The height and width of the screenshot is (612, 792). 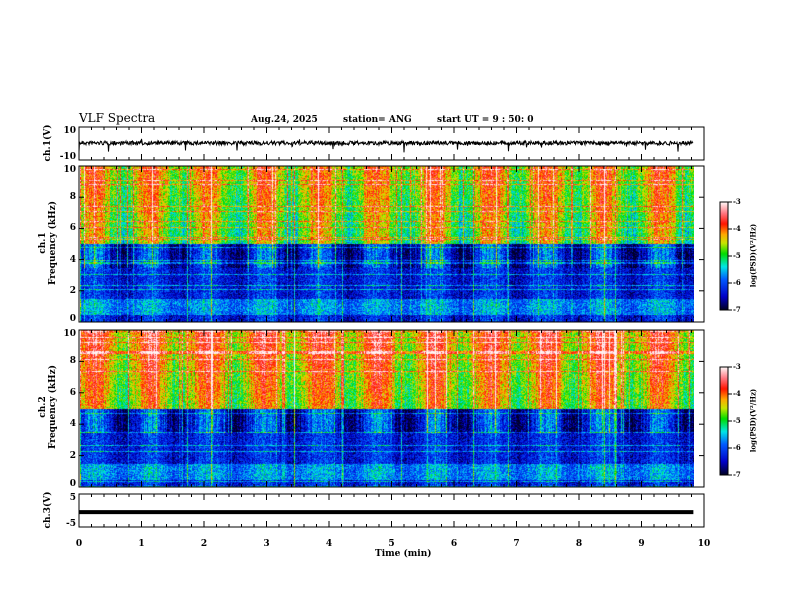 I want to click on ch1-ylabel: ch.1(V), so click(x=48, y=143).